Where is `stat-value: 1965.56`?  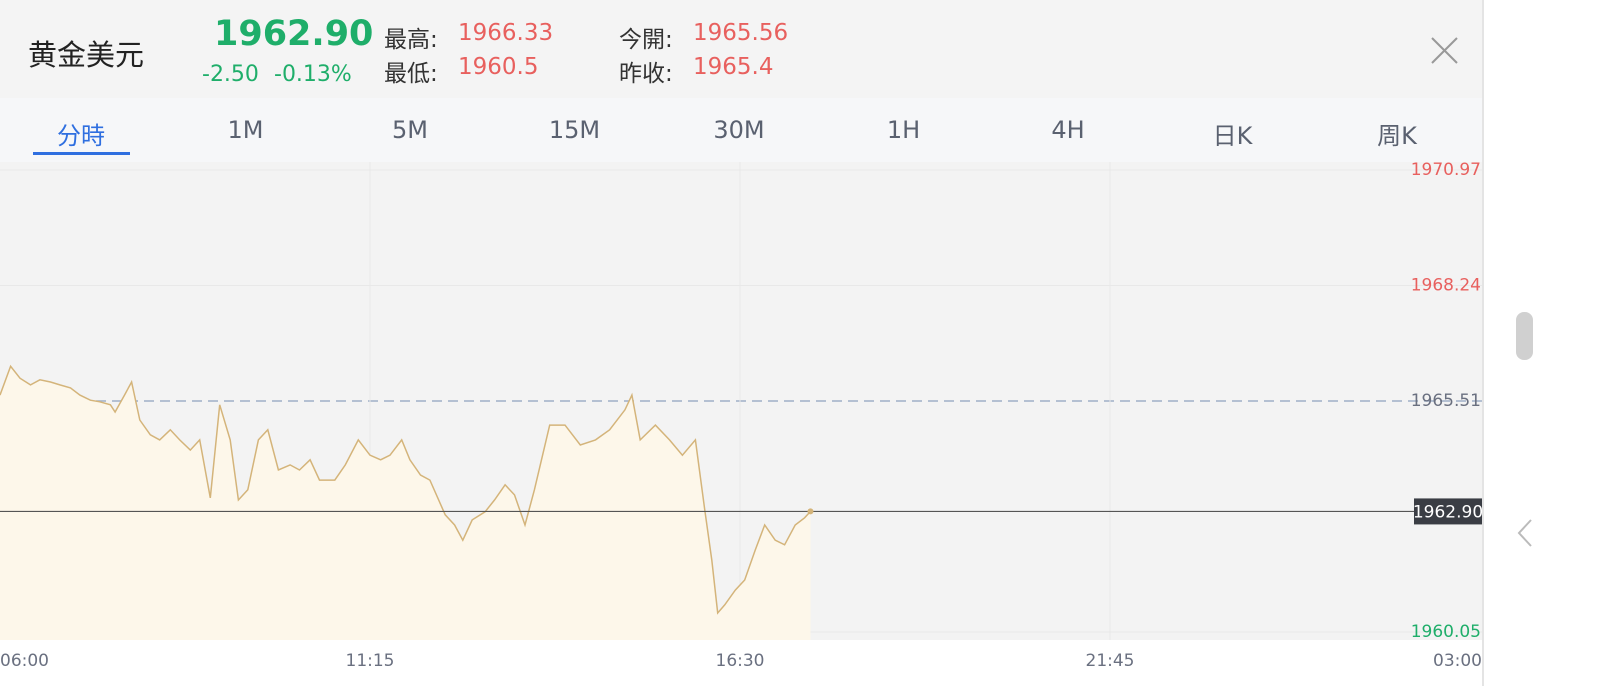 stat-value: 1965.56 is located at coordinates (741, 33).